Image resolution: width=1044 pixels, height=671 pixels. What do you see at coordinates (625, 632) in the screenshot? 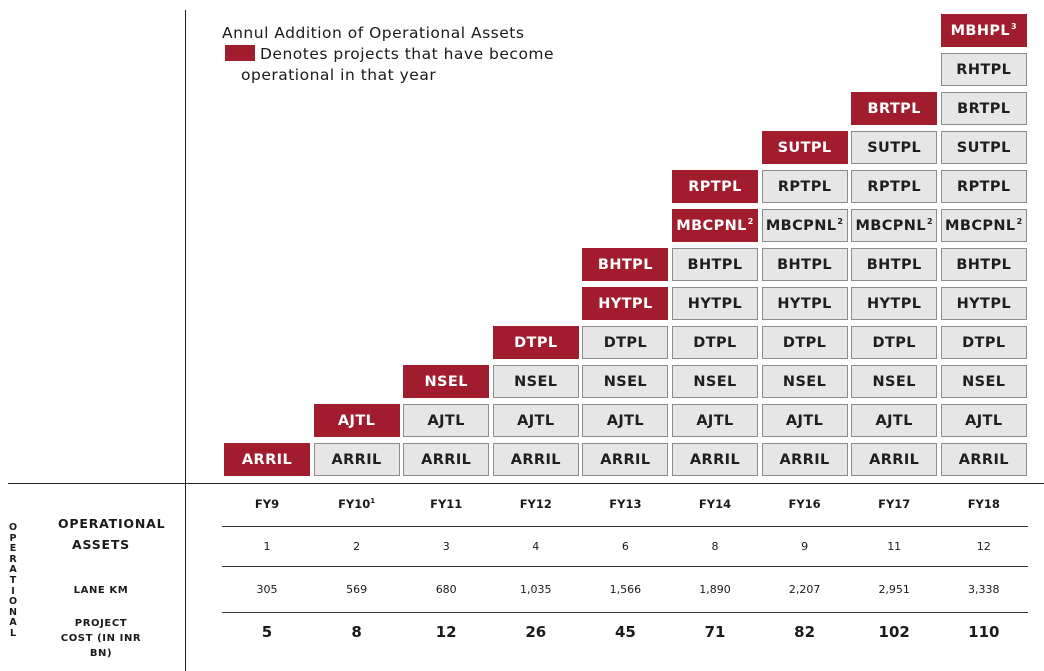
I see `project-cost-value: 45` at bounding box center [625, 632].